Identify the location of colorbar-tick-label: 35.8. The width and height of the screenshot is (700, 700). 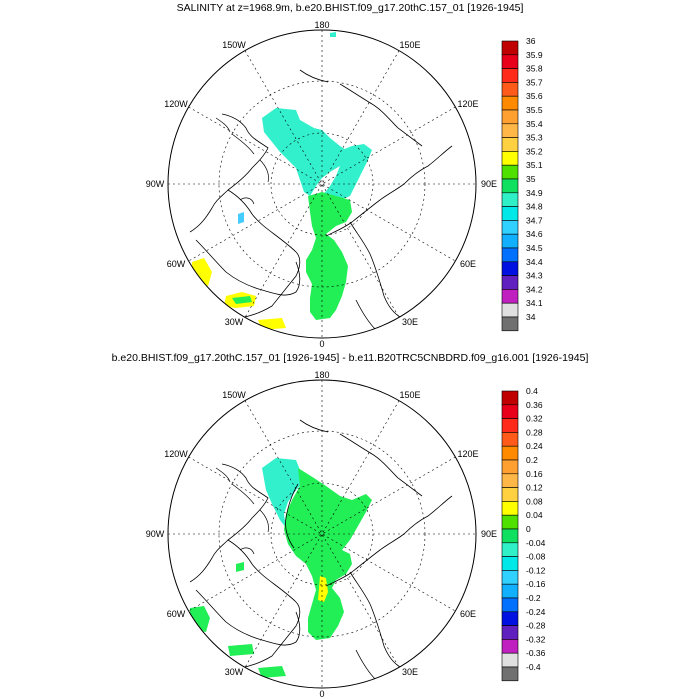
(534, 69).